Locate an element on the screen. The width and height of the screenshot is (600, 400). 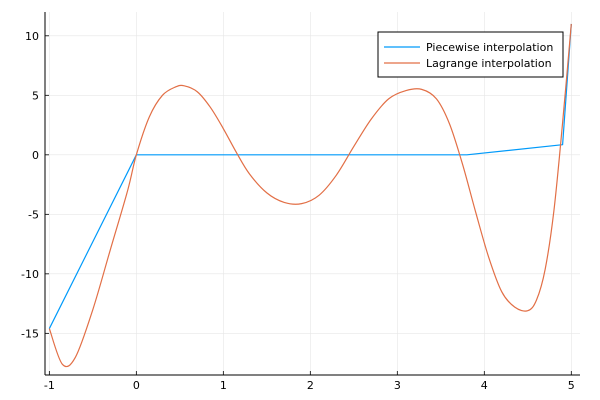
x-tick-label: 2 is located at coordinates (310, 385).